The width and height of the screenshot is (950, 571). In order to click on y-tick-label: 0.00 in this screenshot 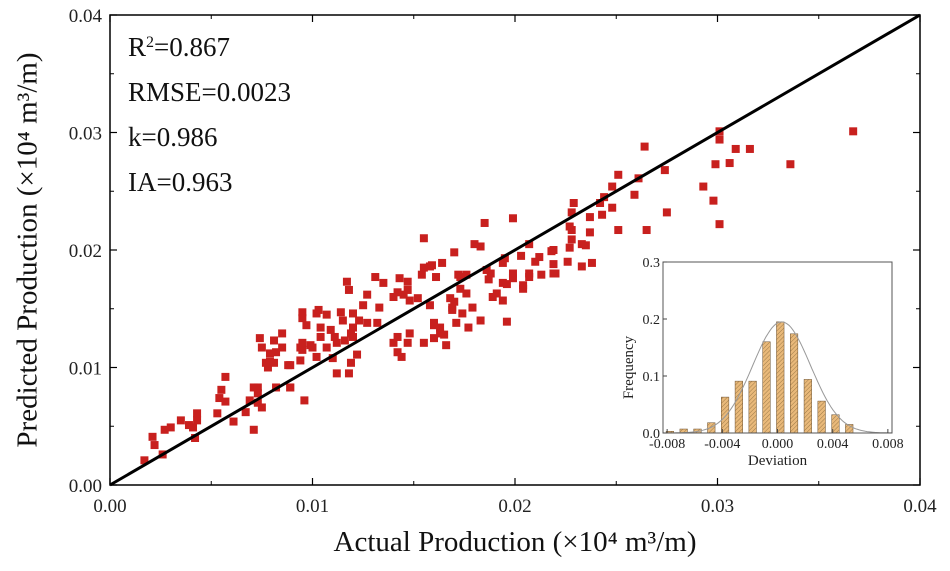, I will do `click(85, 486)`.